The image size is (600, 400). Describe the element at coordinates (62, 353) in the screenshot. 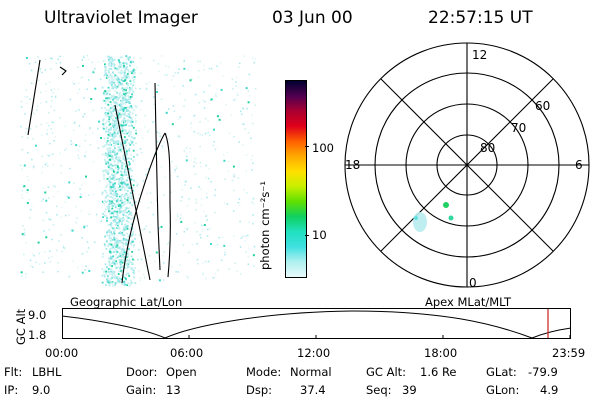

I see `xtick-0000: 00:00` at that location.